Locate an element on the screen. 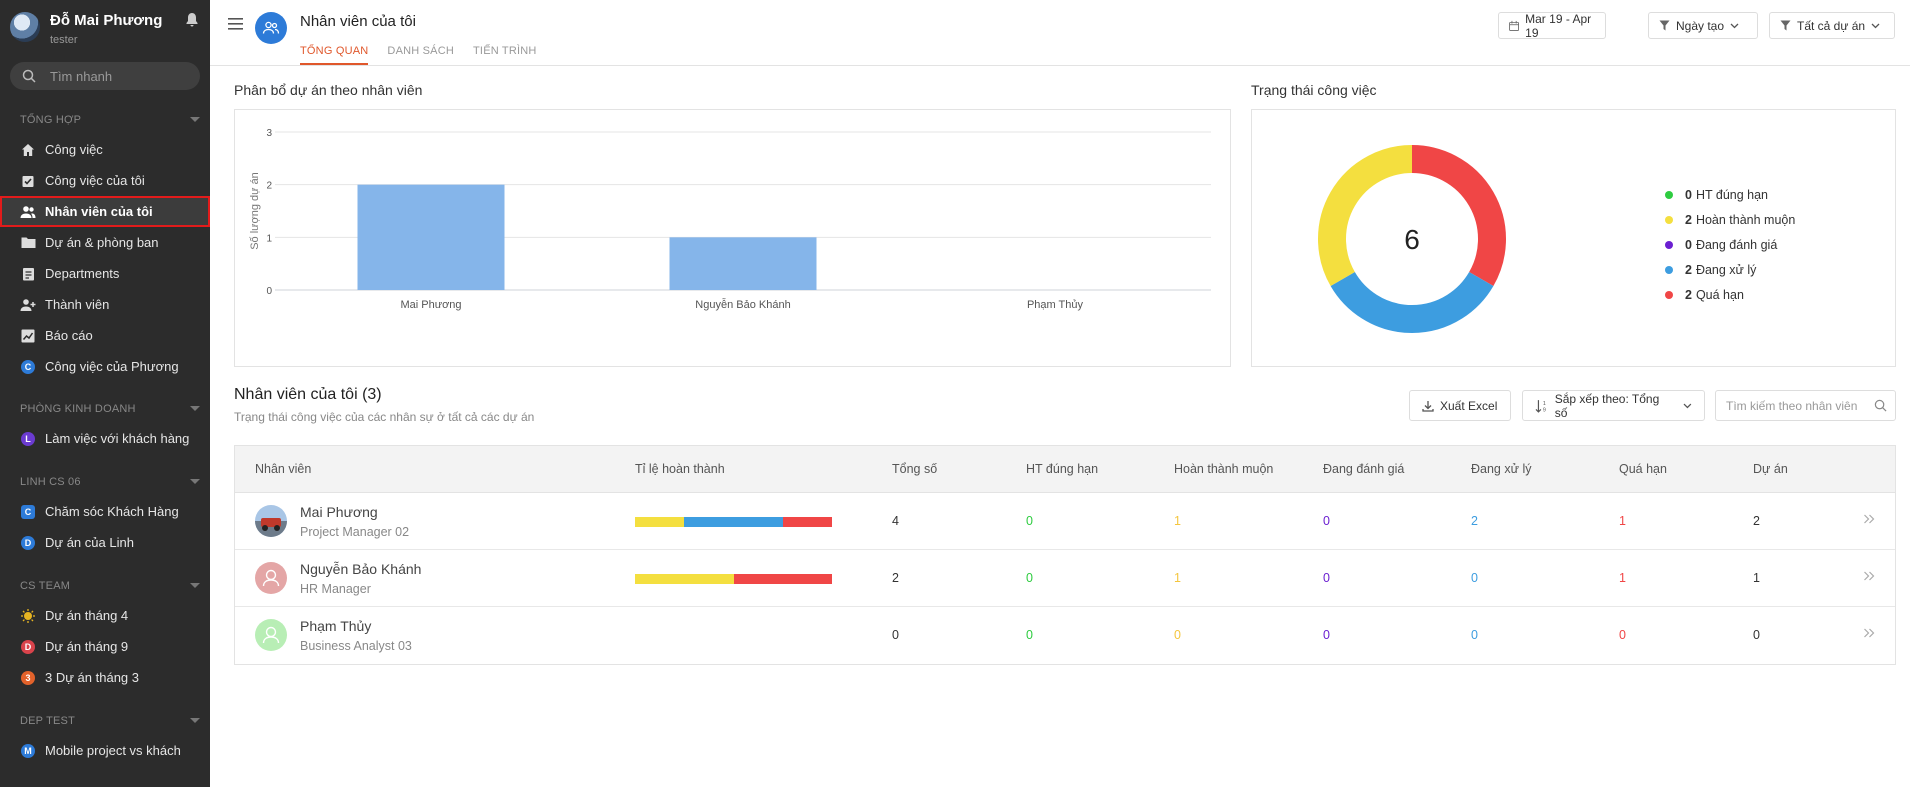 The width and height of the screenshot is (1910, 787). column-header: Hoàn thành muộn is located at coordinates (1224, 469).